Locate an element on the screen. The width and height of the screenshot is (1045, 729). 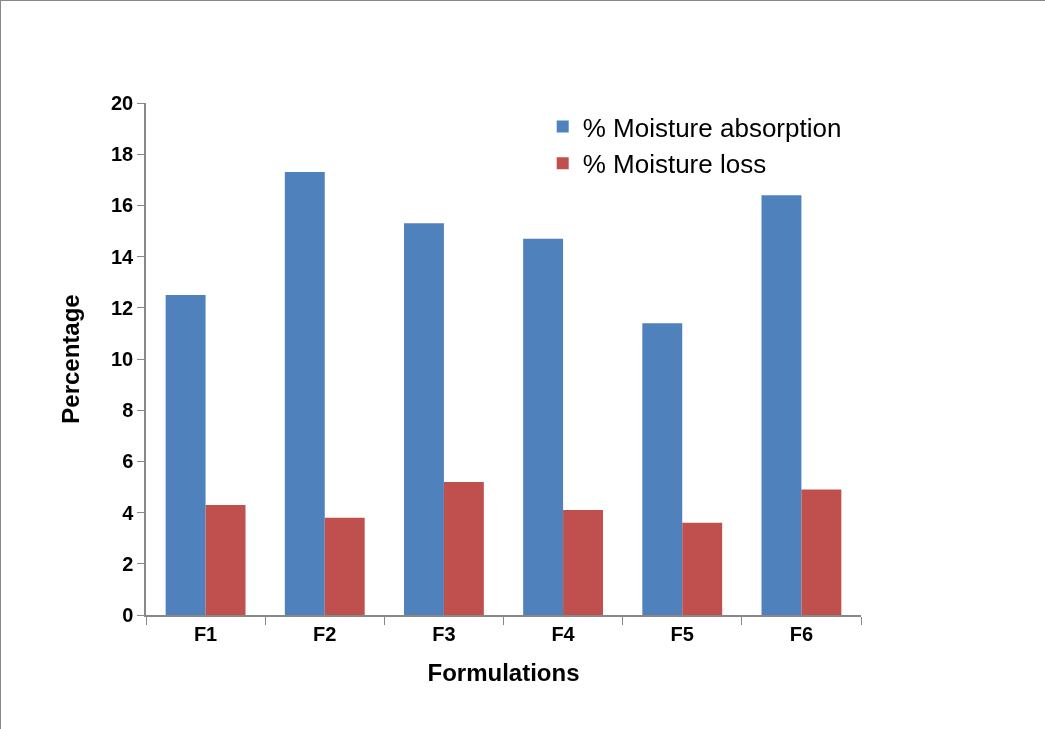
y-tick-label: 18 is located at coordinates (122, 154).